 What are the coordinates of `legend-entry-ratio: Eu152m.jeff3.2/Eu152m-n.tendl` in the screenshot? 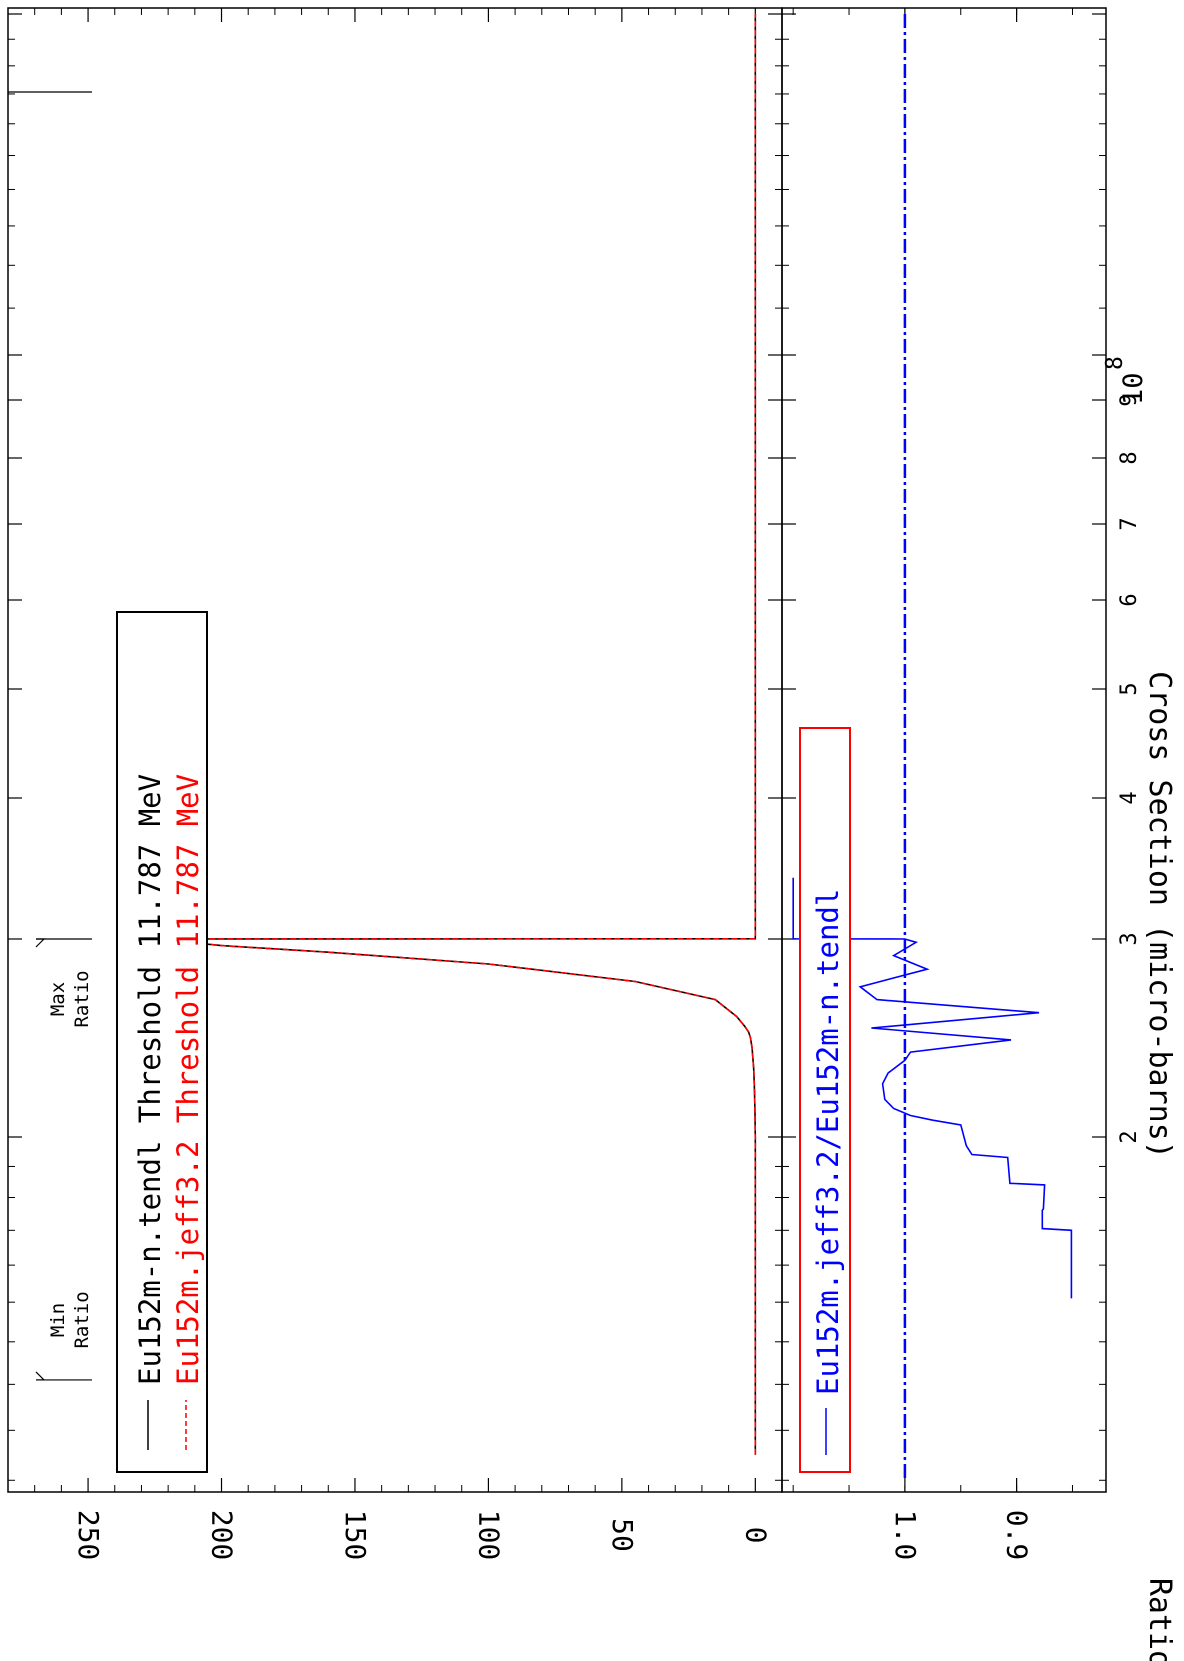 It's located at (828, 1142).